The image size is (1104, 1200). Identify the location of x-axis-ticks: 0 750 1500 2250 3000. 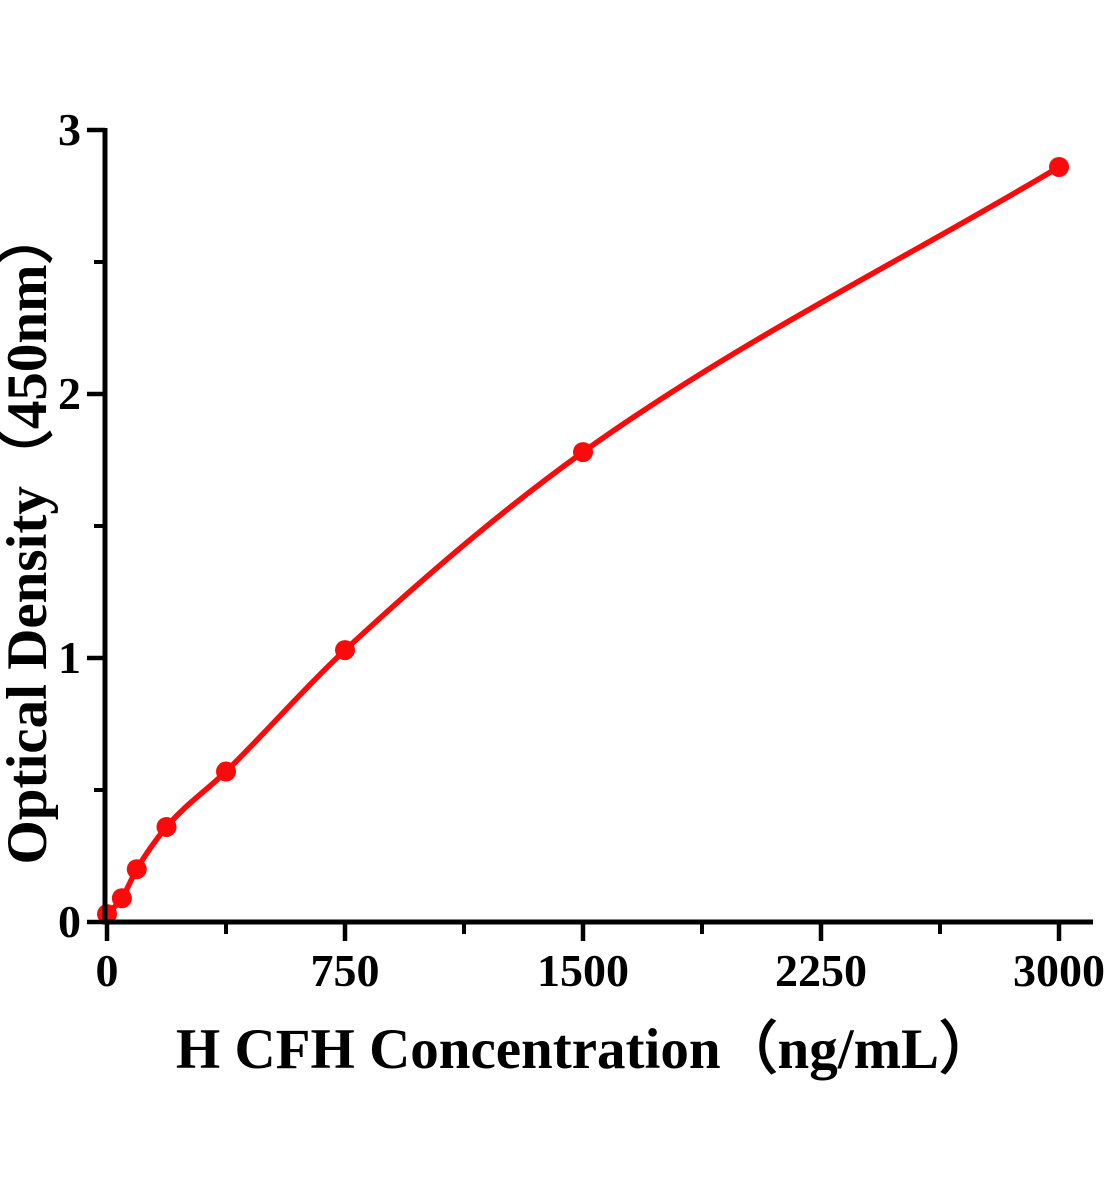
(600, 959).